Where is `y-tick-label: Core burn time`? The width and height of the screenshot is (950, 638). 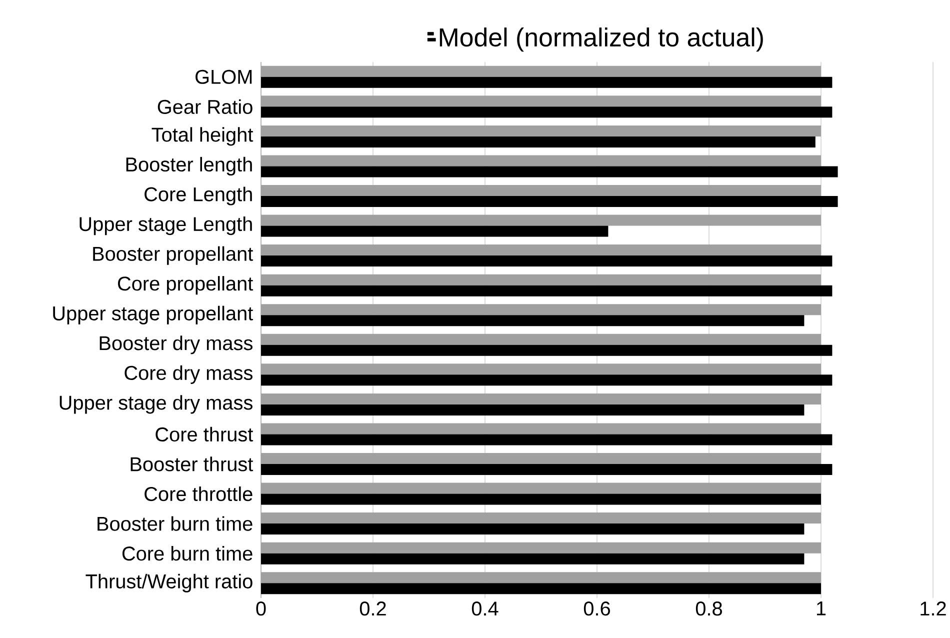 y-tick-label: Core burn time is located at coordinates (187, 553).